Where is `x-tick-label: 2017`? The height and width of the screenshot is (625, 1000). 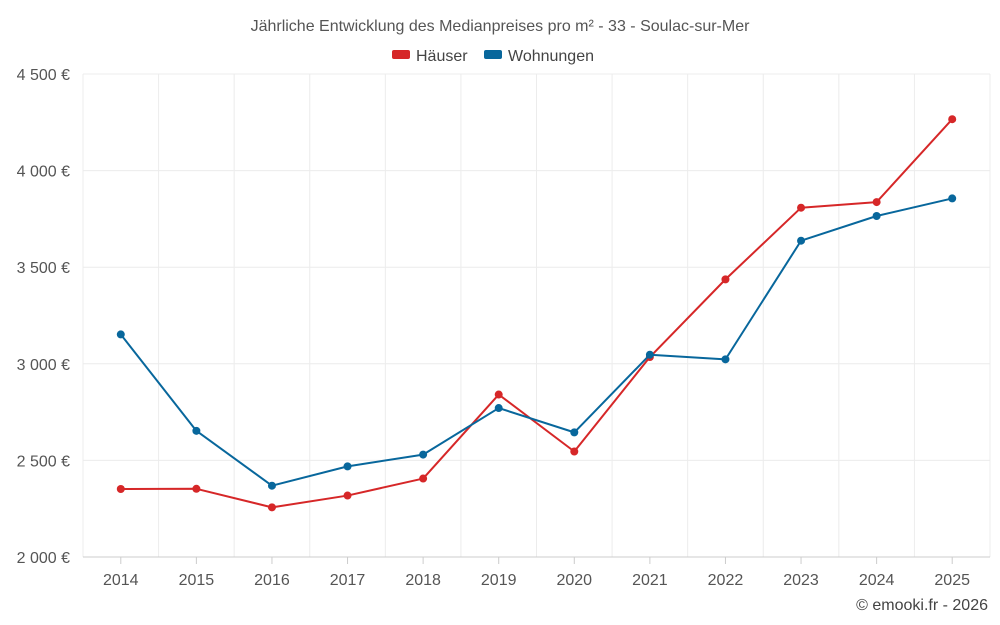 x-tick-label: 2017 is located at coordinates (348, 580).